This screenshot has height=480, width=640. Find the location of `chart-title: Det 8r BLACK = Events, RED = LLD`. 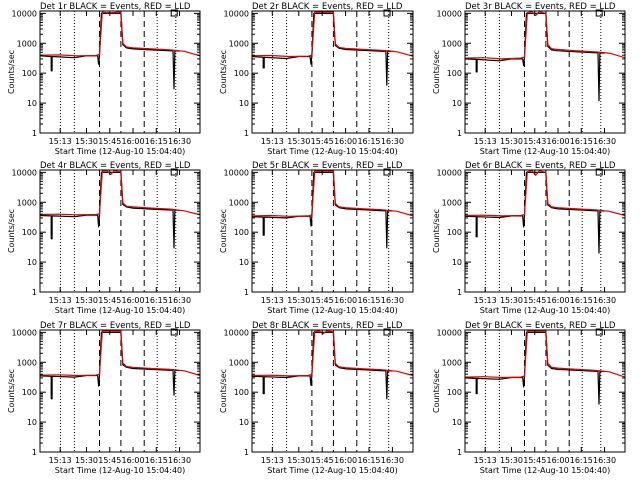

chart-title: Det 8r BLACK = Events, RED = LLD is located at coordinates (327, 326).